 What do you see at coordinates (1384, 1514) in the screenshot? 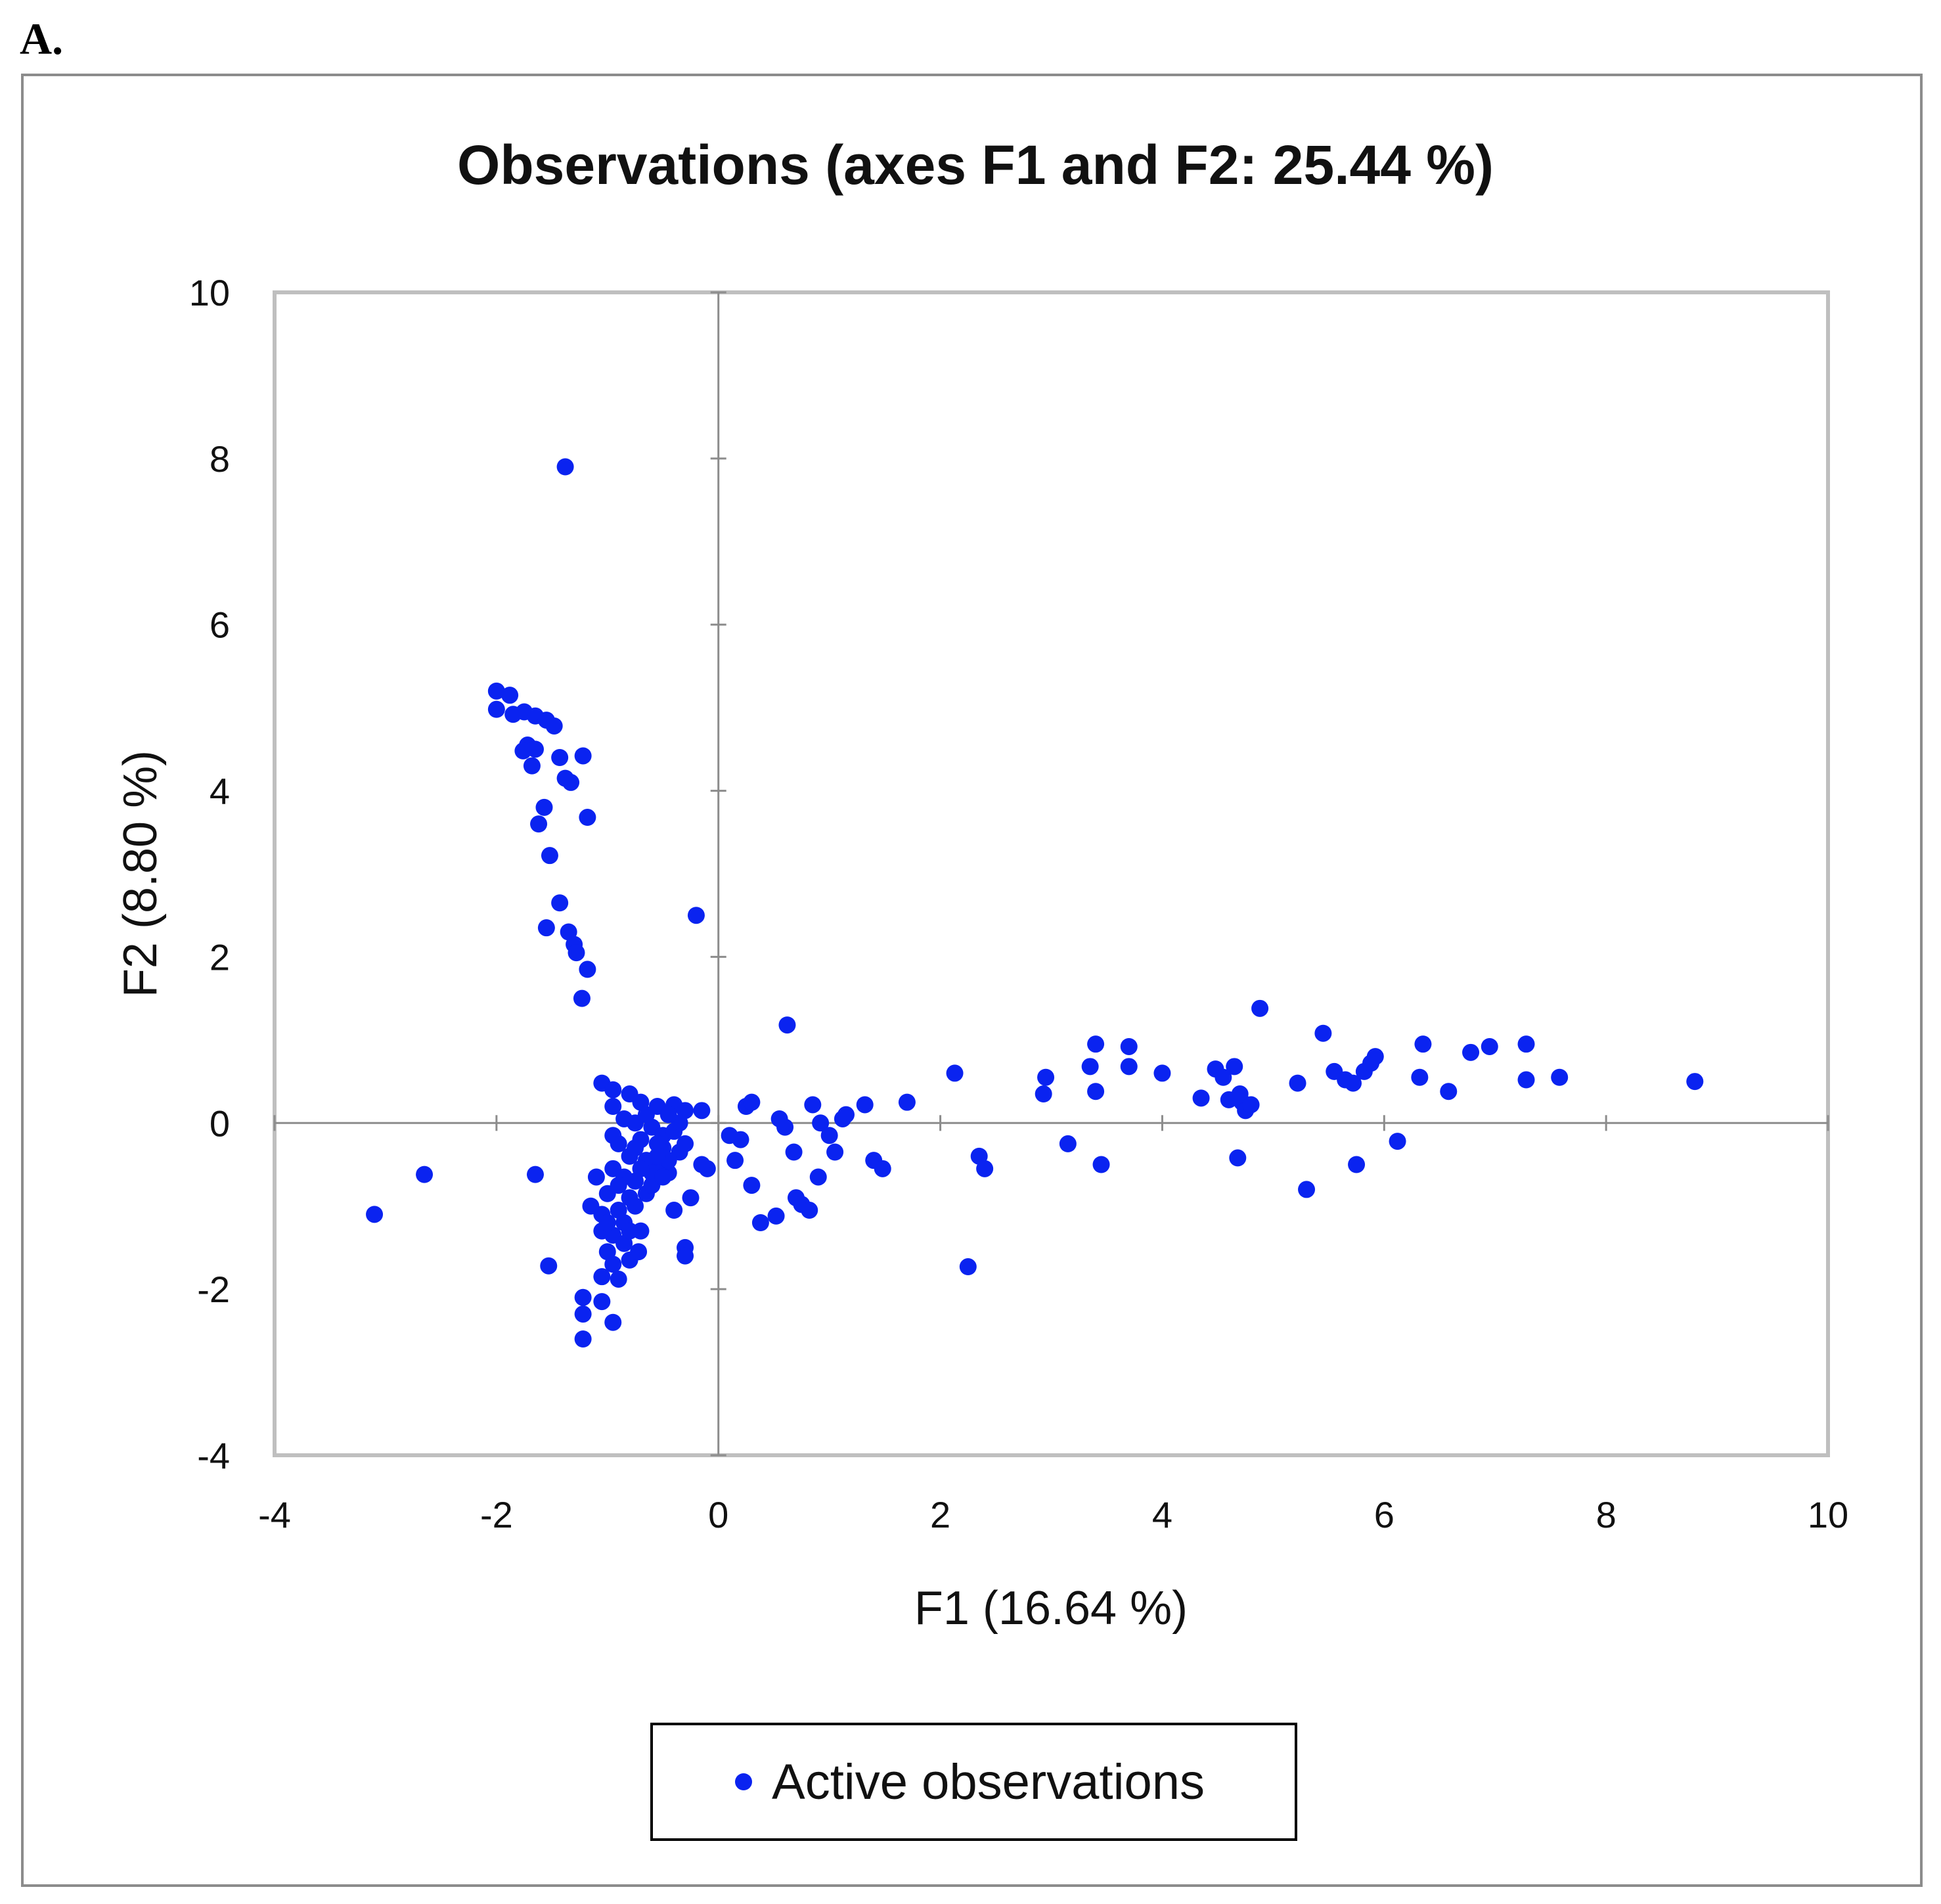
I see `x-tick-label: 6` at bounding box center [1384, 1514].